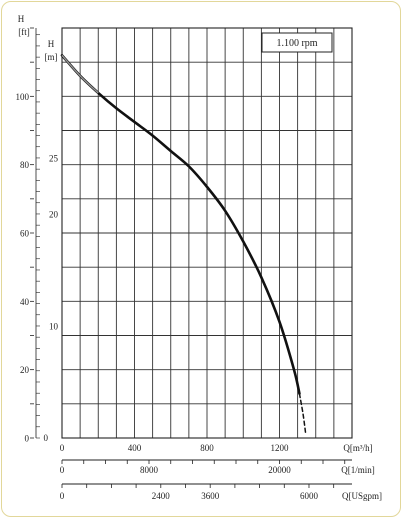 The width and height of the screenshot is (404, 520). Describe the element at coordinates (207, 448) in the screenshot. I see `x-m3h-tick-label: 800` at that location.